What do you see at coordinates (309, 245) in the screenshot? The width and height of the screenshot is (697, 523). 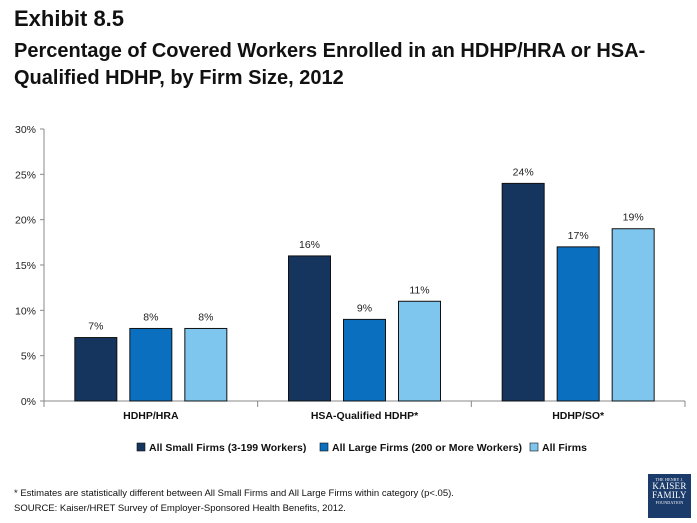 I see `data-label: 16%` at bounding box center [309, 245].